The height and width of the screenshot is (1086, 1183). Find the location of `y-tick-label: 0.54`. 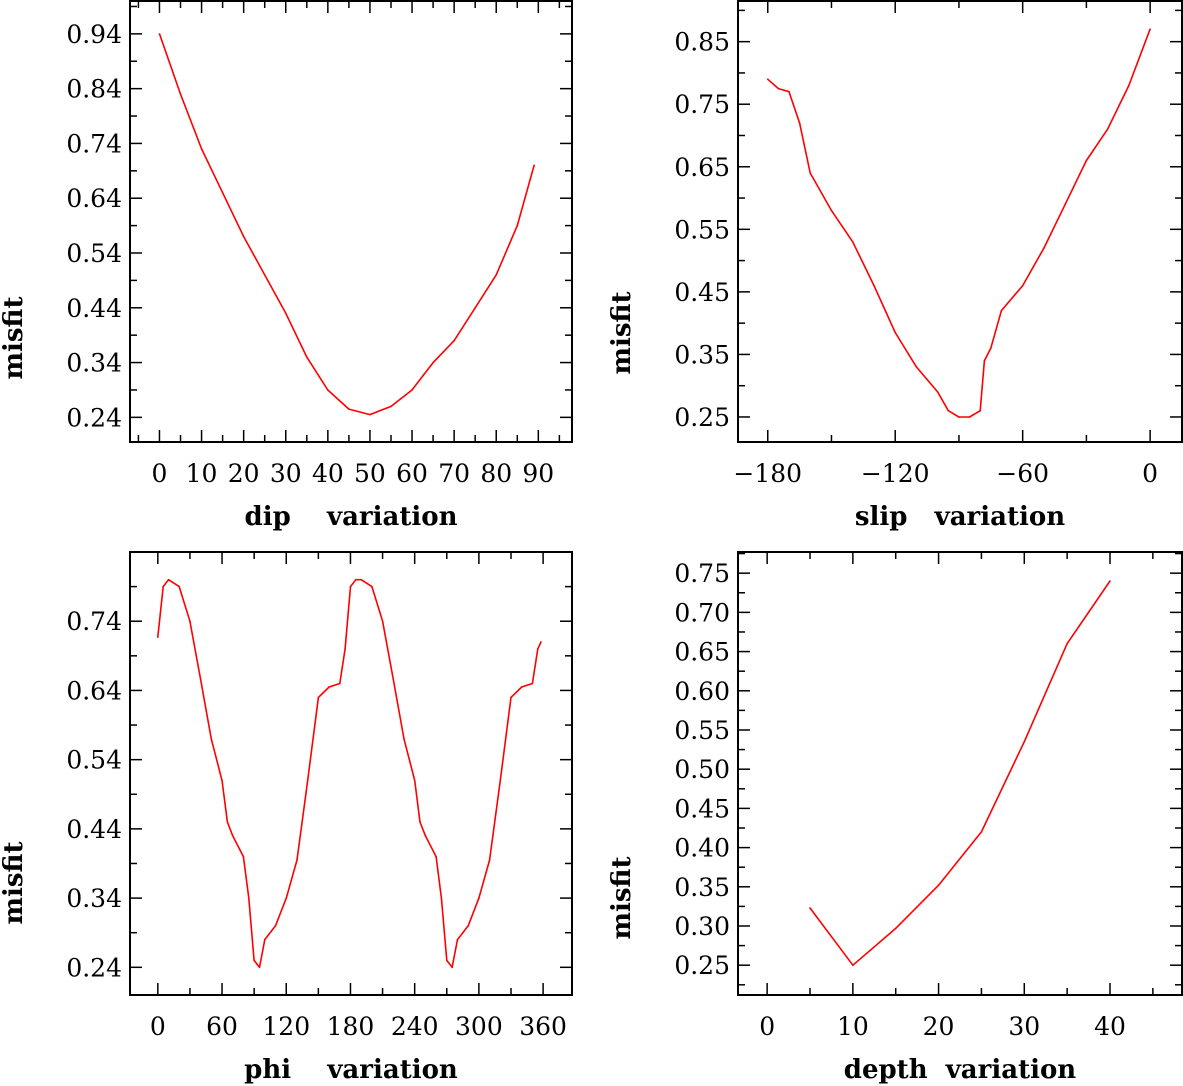

y-tick-label: 0.54 is located at coordinates (94, 253).